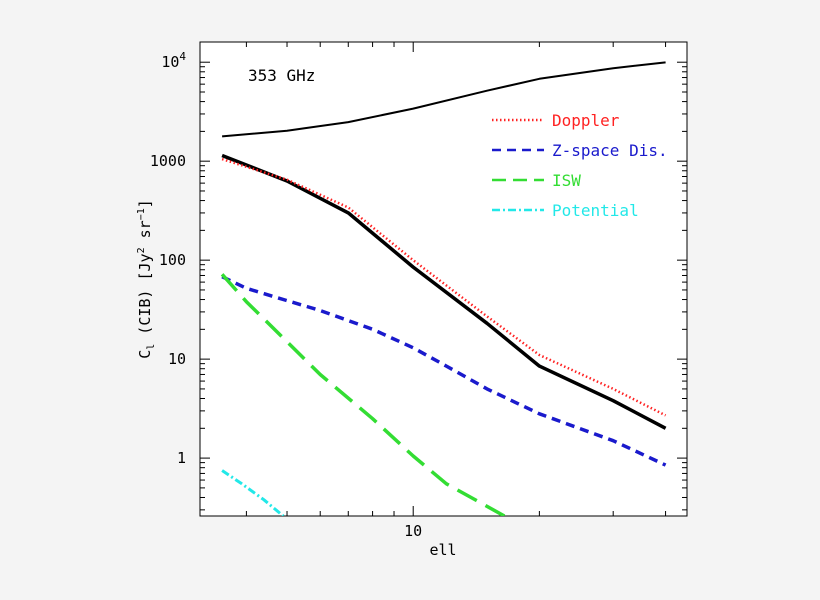 The height and width of the screenshot is (600, 820). I want to click on chart-title: 353 GHz, so click(281, 75).